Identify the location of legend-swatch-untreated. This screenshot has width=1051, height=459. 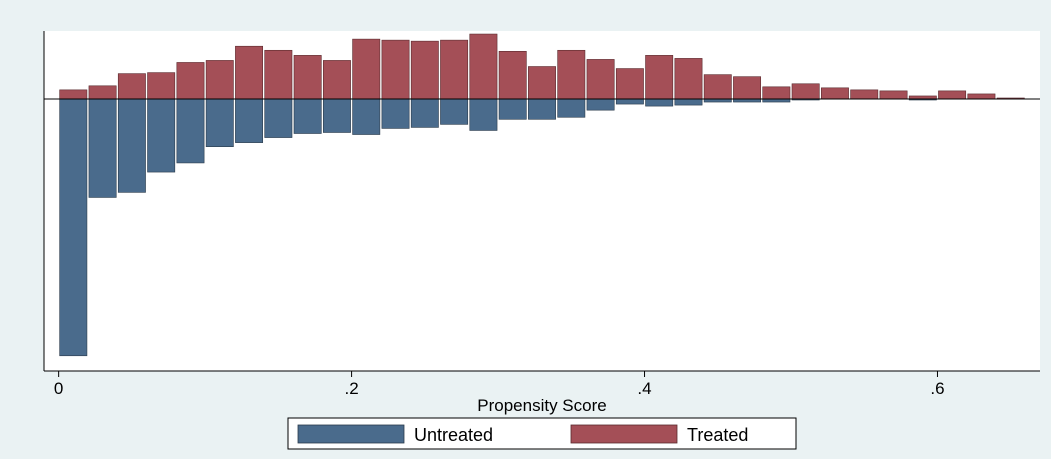
(351, 434).